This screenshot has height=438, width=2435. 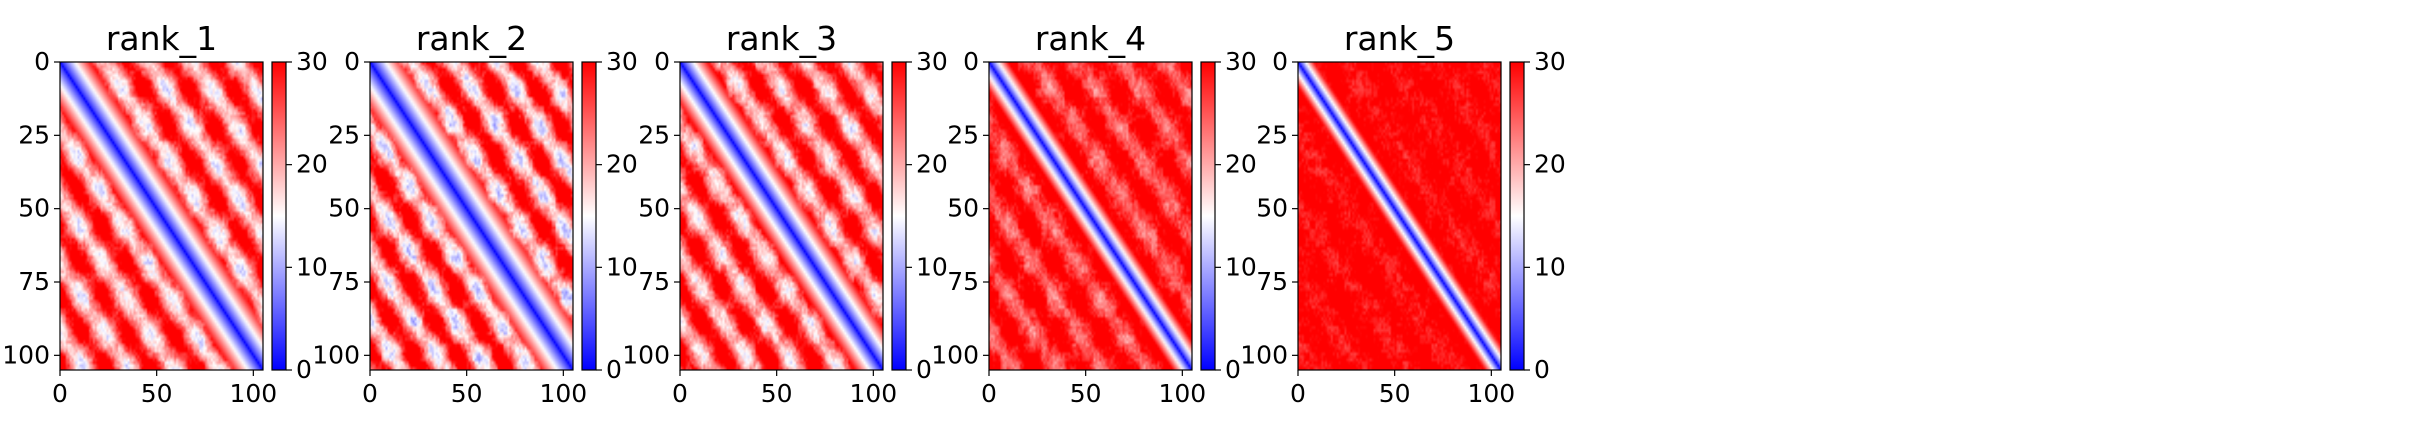 What do you see at coordinates (471, 38) in the screenshot?
I see `panel-title: rank_2` at bounding box center [471, 38].